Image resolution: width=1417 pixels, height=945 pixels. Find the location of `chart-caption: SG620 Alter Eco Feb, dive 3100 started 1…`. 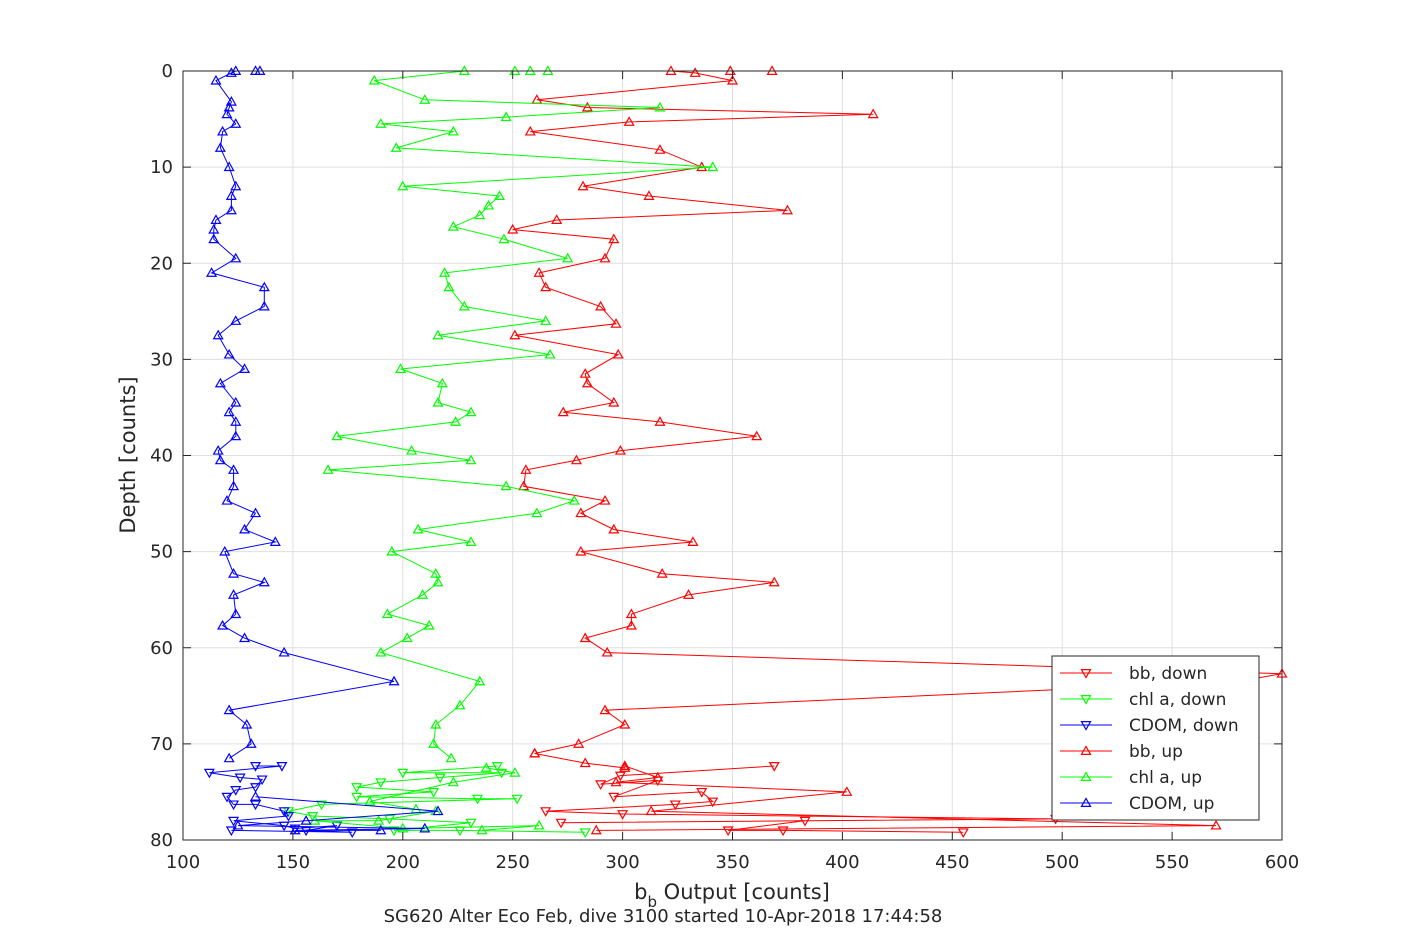

chart-caption: SG620 Alter Eco Feb, dive 3100 started 1… is located at coordinates (663, 916).